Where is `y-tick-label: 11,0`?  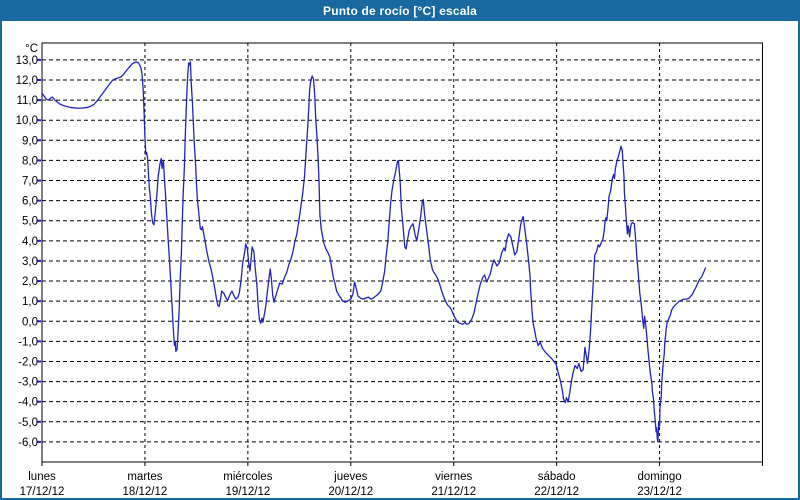 y-tick-label: 11,0 is located at coordinates (27, 101).